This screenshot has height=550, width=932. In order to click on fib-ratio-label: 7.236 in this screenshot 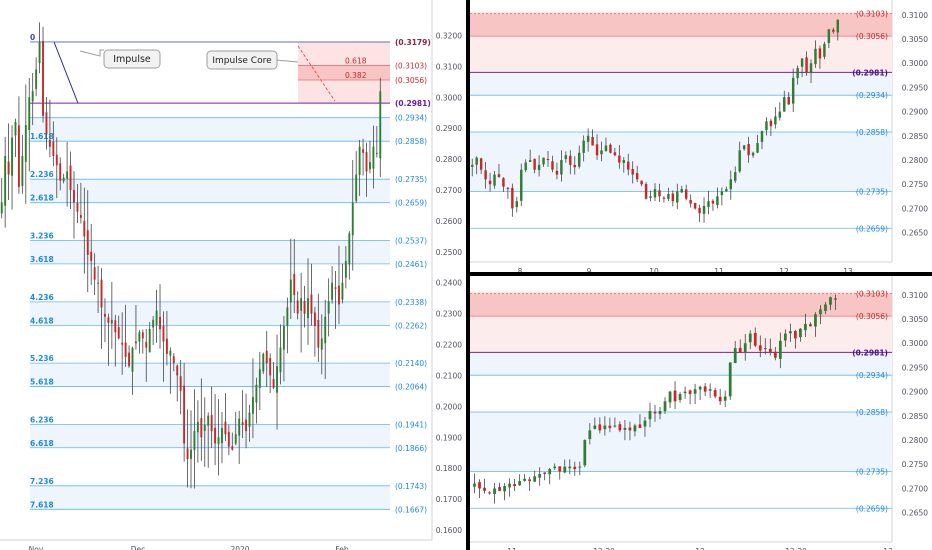, I will do `click(42, 481)`.